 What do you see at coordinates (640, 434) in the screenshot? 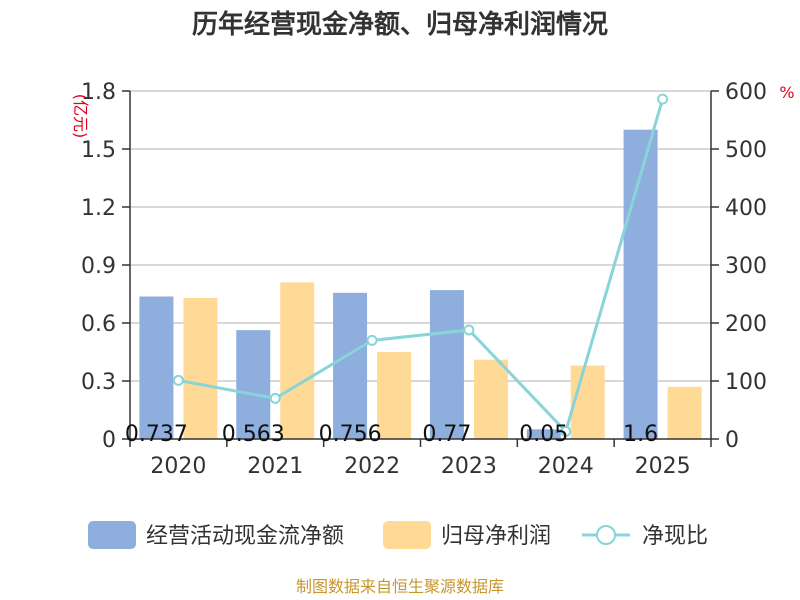
I see `data-label-operating-cash-flow: 1.6` at bounding box center [640, 434].